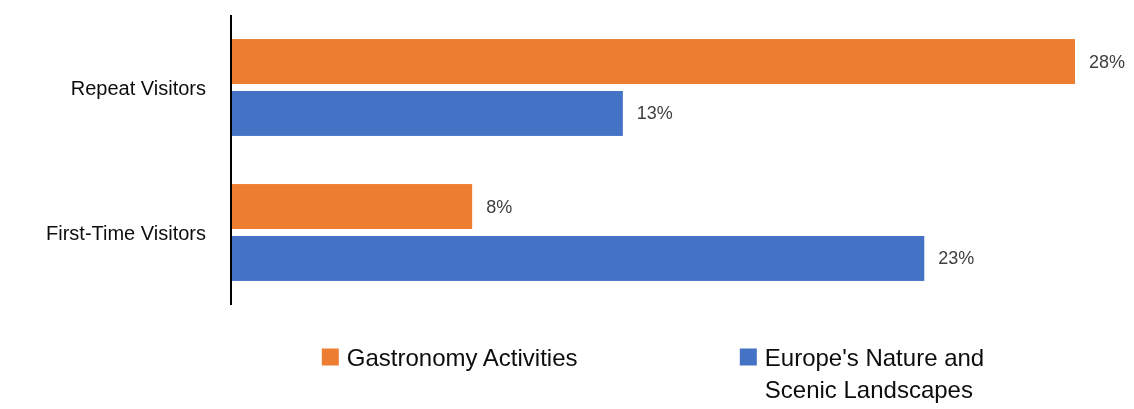 The width and height of the screenshot is (1134, 409). I want to click on data-label: 28%, so click(1107, 61).